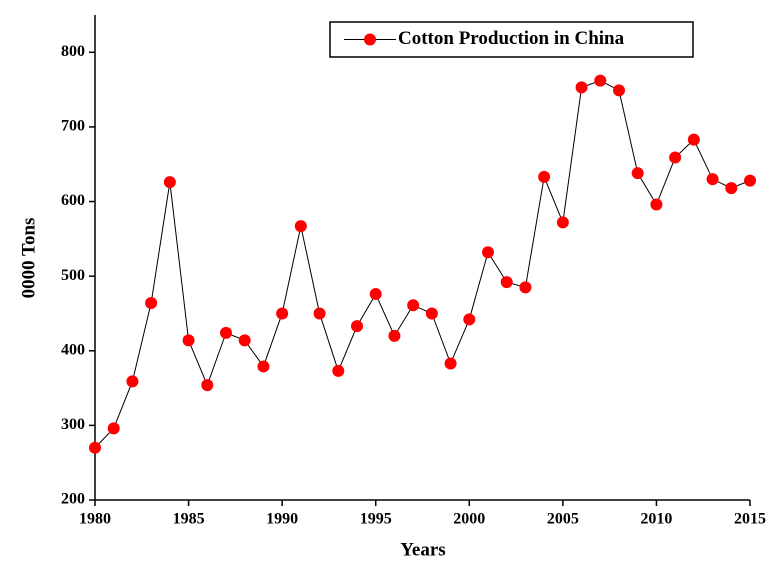 The image size is (770, 577). Describe the element at coordinates (563, 519) in the screenshot. I see `x-tick-label: 2005` at that location.